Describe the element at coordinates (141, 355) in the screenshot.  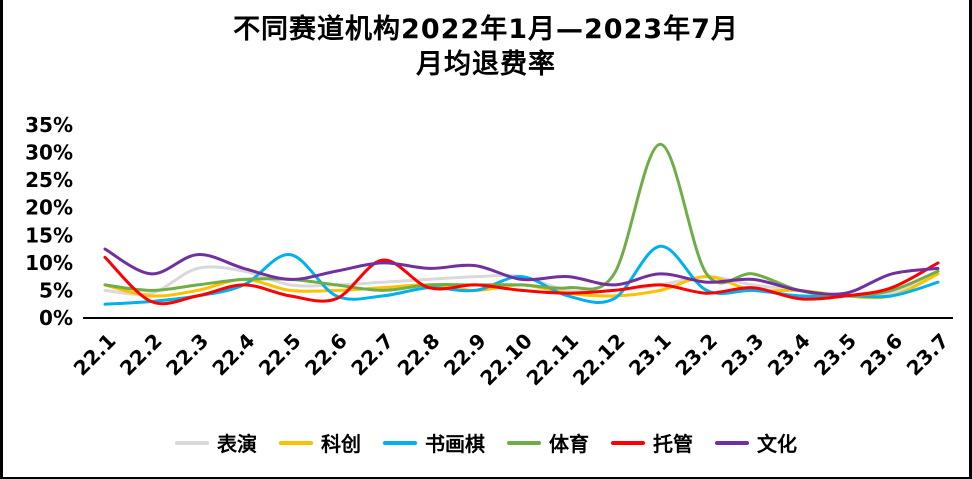
I see `x-axis-label: 22.2` at that location.